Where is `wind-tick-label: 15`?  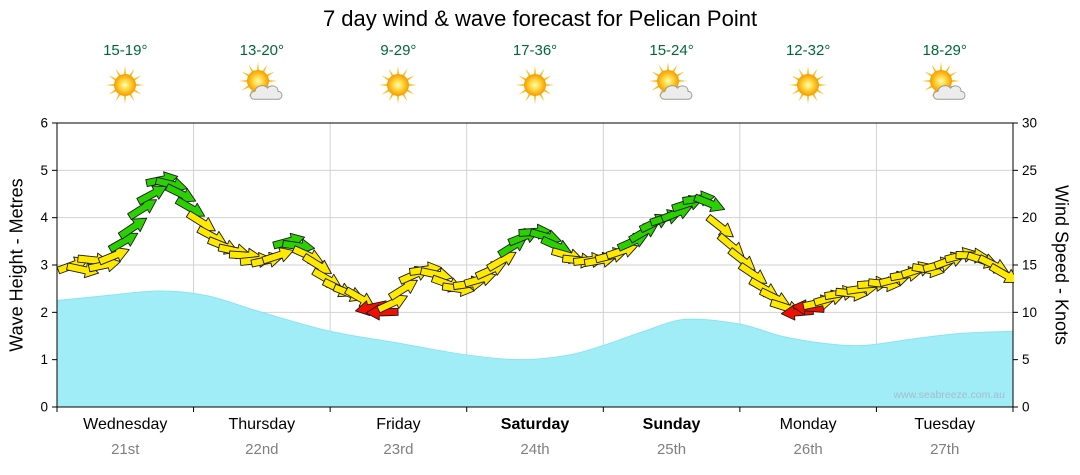 wind-tick-label: 15 is located at coordinates (1029, 265).